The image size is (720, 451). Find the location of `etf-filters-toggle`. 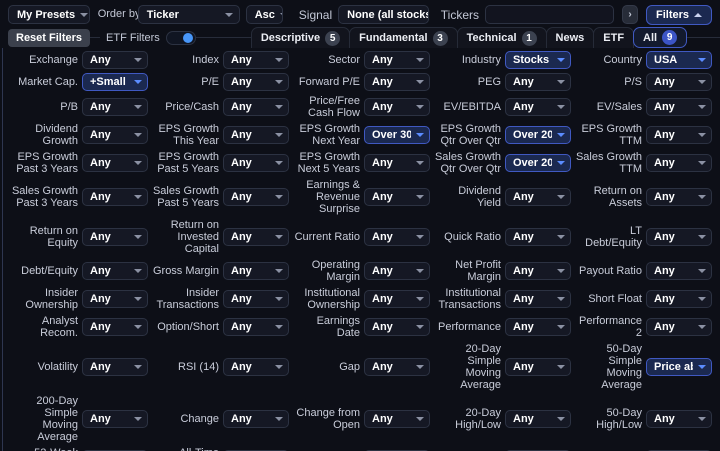

etf-filters-toggle is located at coordinates (180, 37).